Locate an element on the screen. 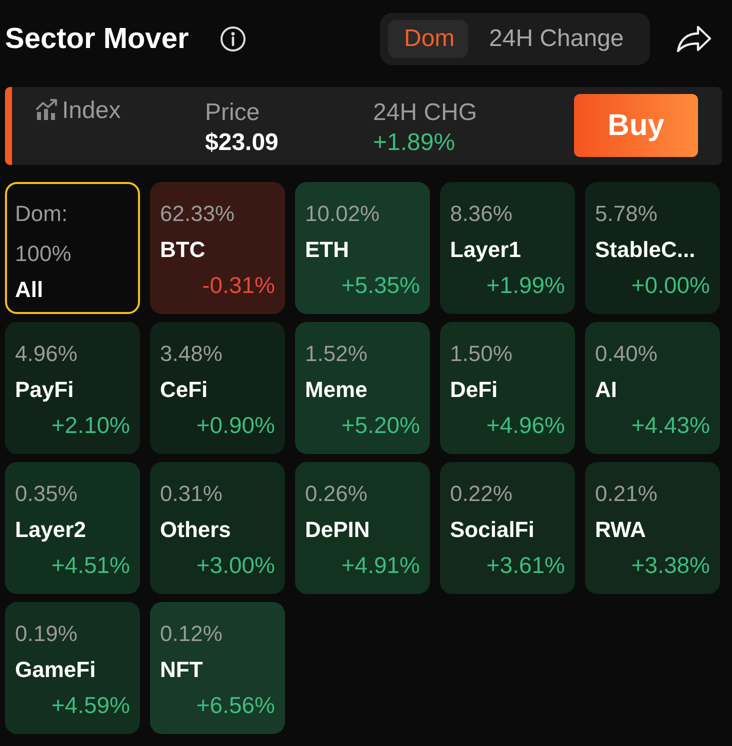 The image size is (732, 746). category-label: BTC is located at coordinates (183, 249).